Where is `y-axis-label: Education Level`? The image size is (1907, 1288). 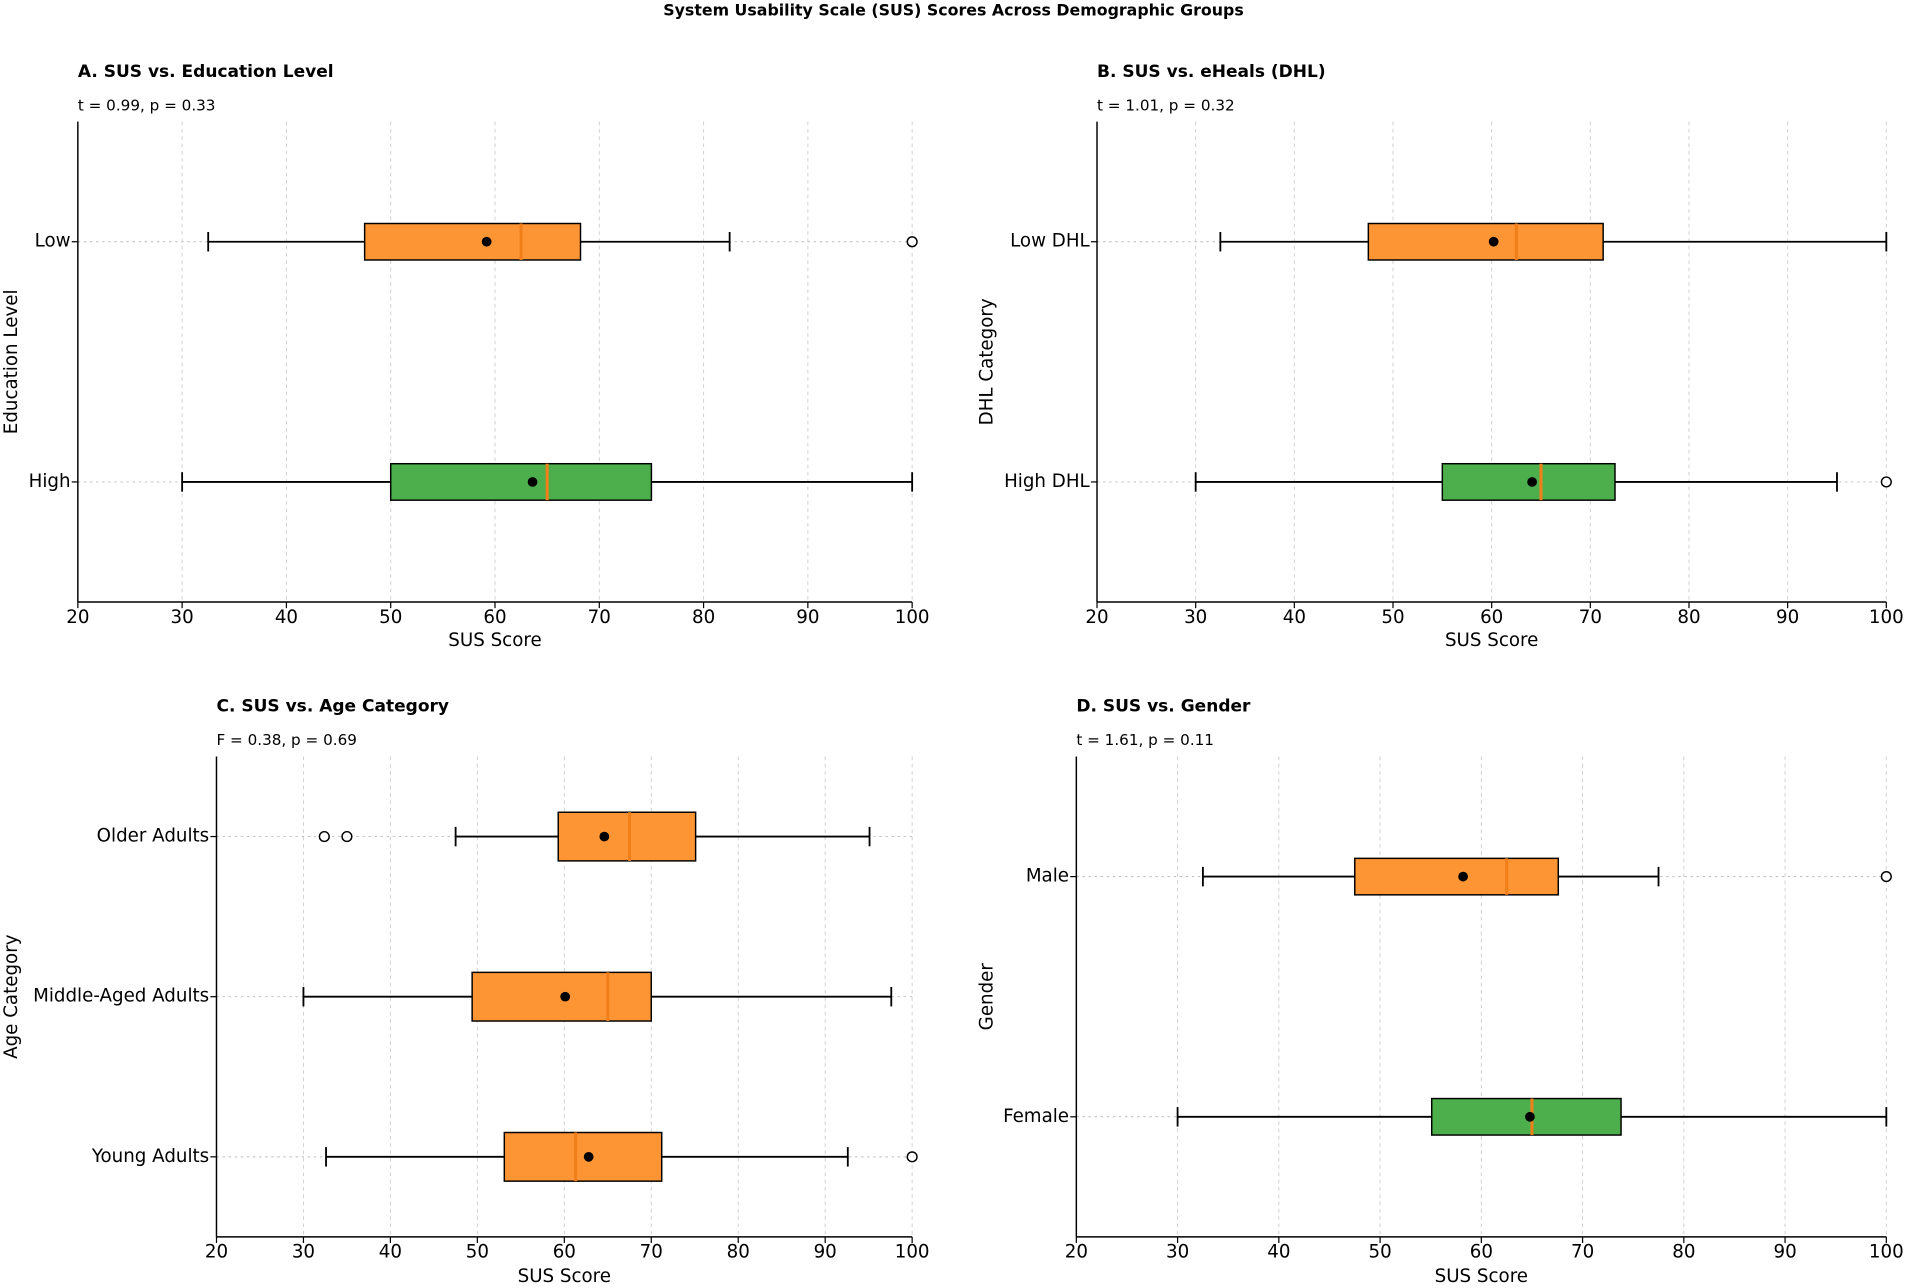
y-axis-label: Education Level is located at coordinates (11, 361).